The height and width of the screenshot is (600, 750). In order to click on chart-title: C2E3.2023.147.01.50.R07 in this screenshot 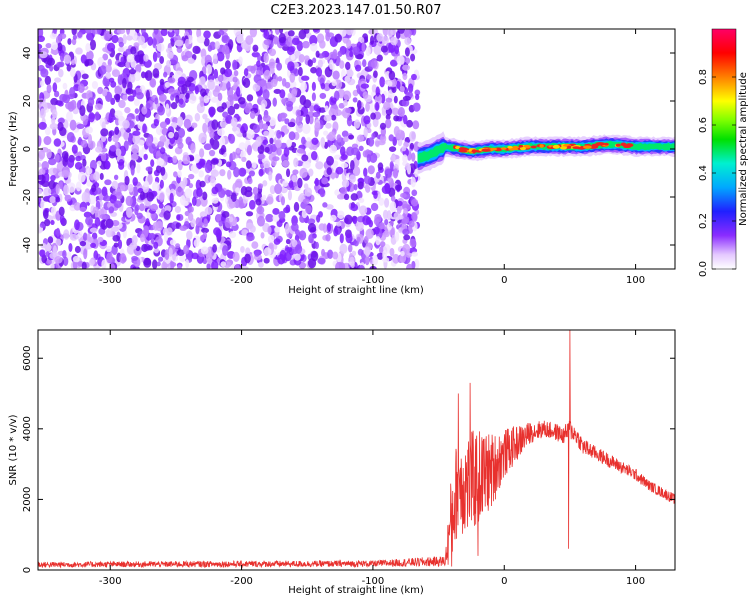, I will do `click(355, 10)`.